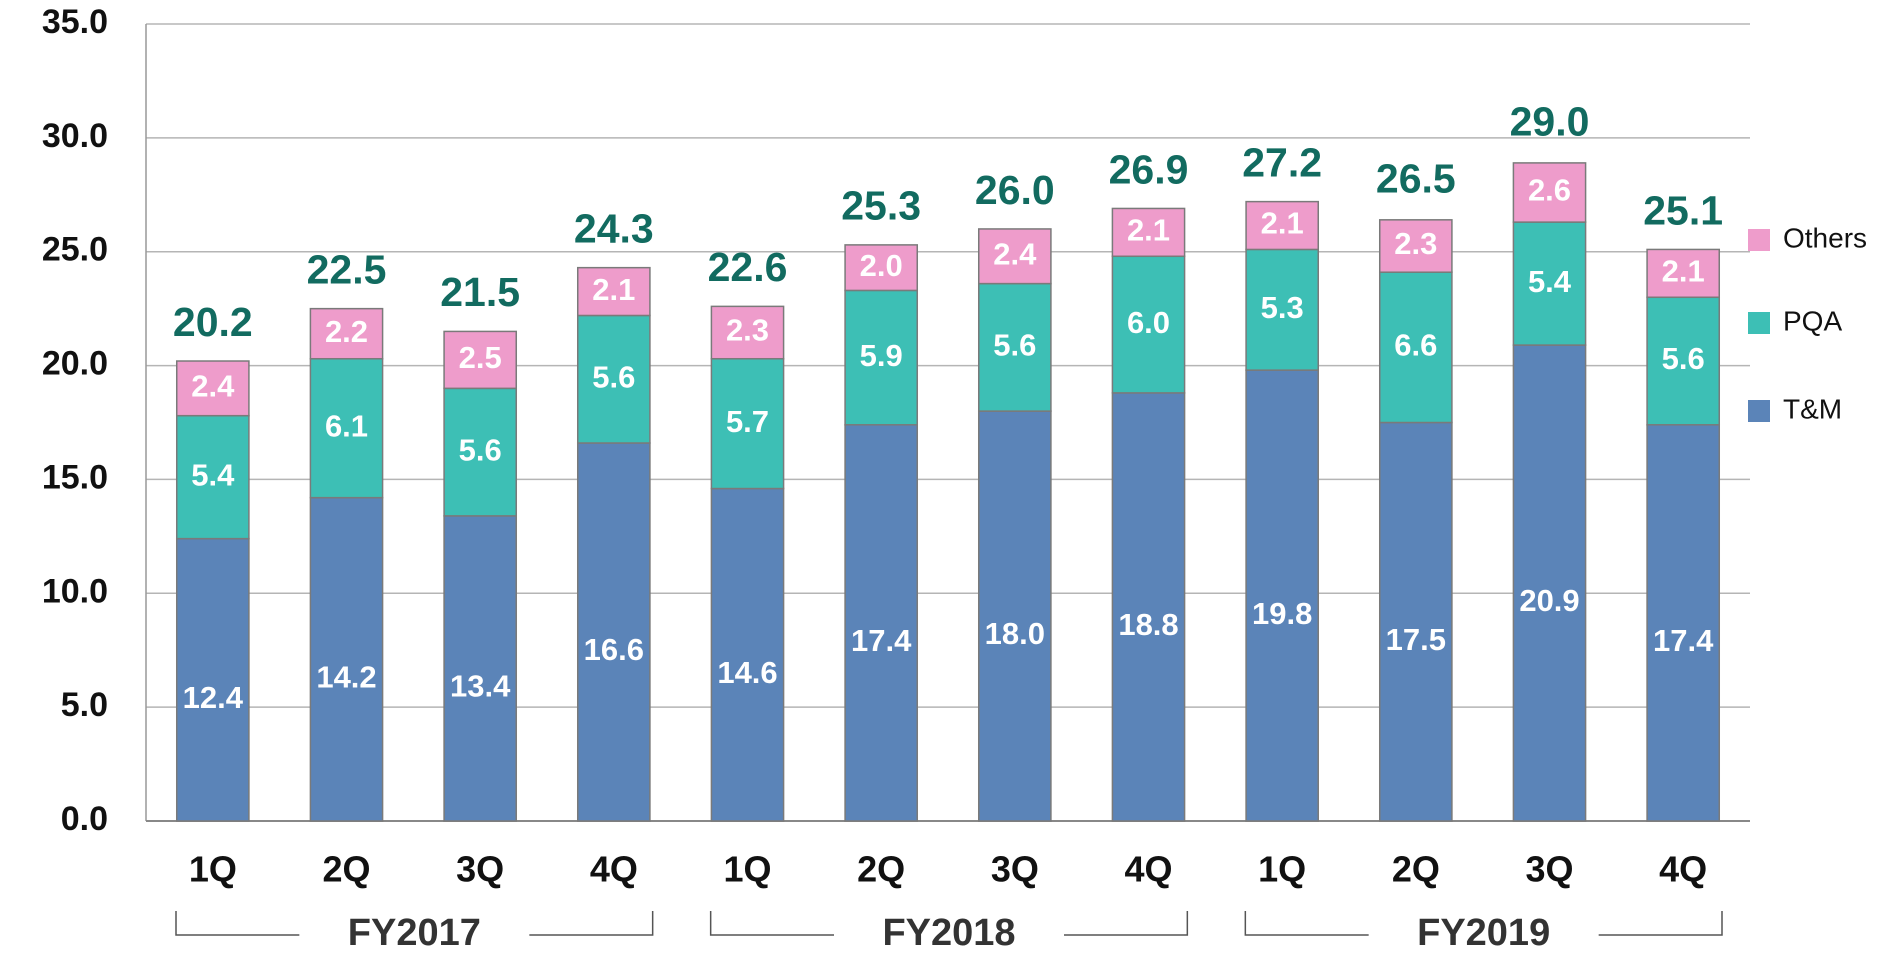  Describe the element at coordinates (1683, 210) in the screenshot. I see `total-label: 25.1` at that location.